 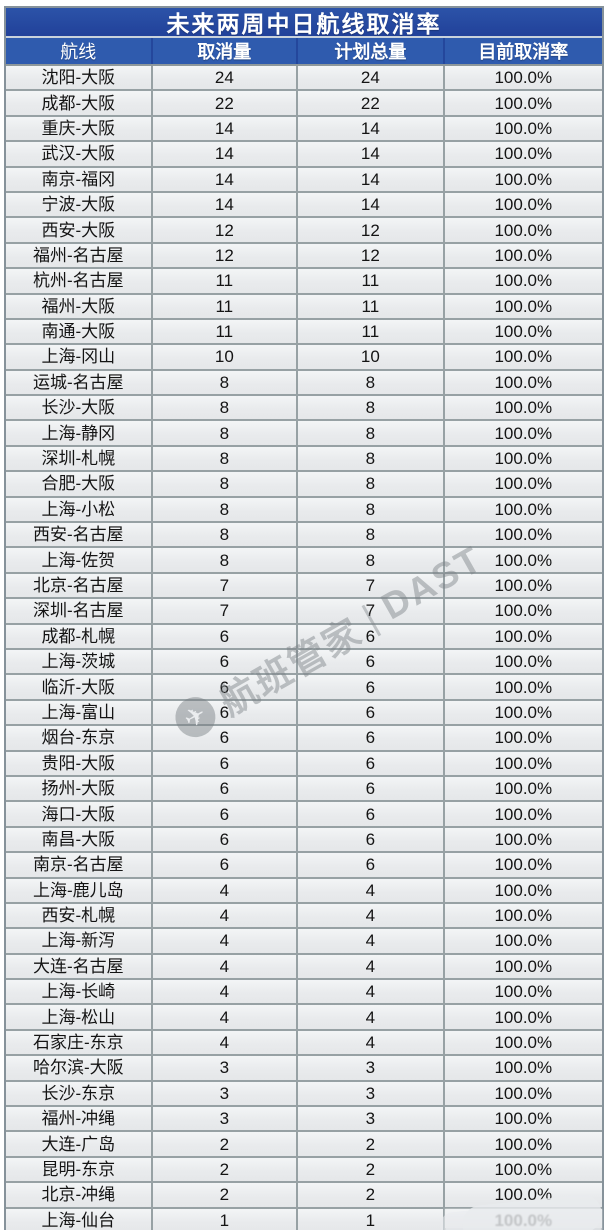 What do you see at coordinates (225, 306) in the screenshot?
I see `cancelled-count-cell: 11` at bounding box center [225, 306].